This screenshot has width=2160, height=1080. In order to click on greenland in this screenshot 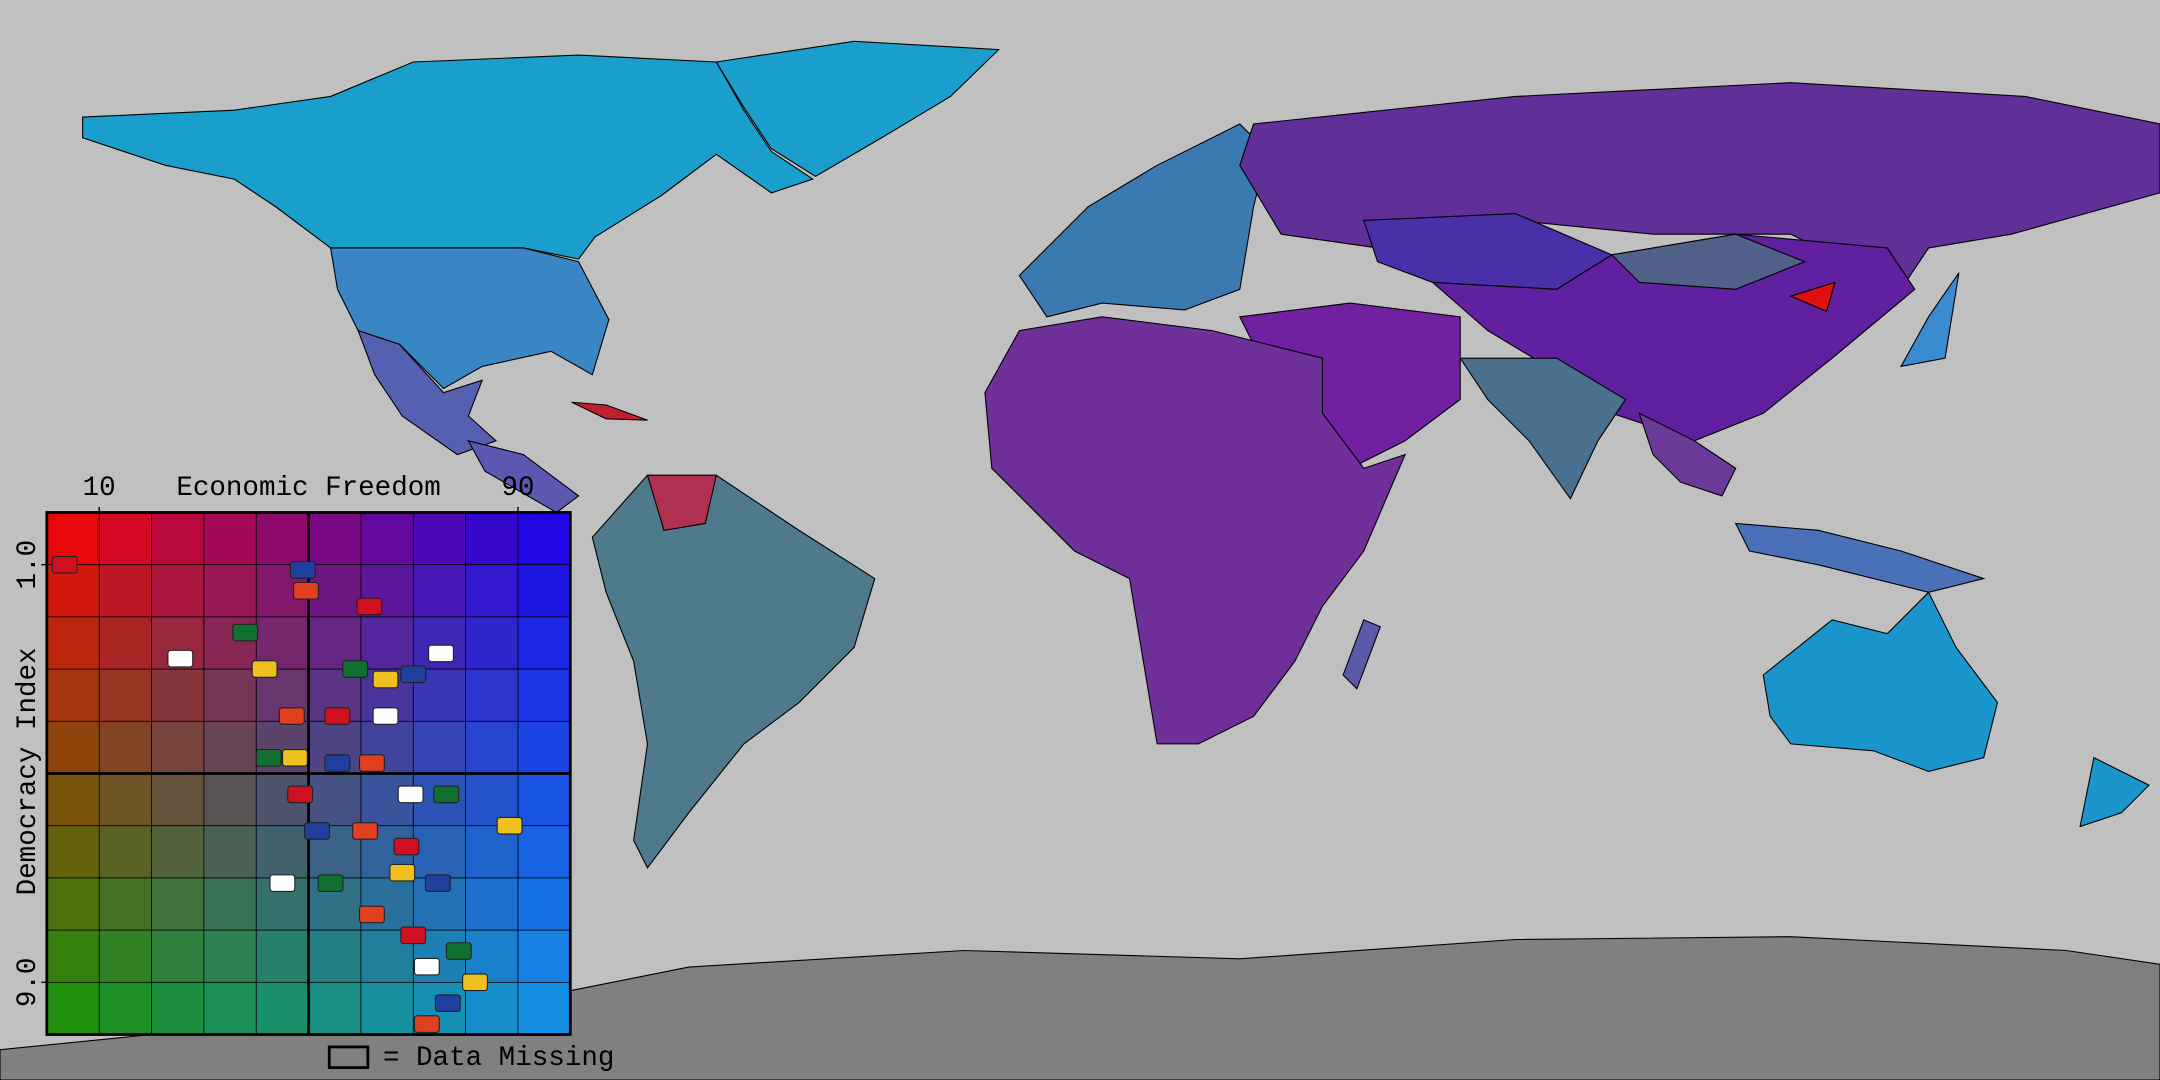, I will do `click(858, 108)`.